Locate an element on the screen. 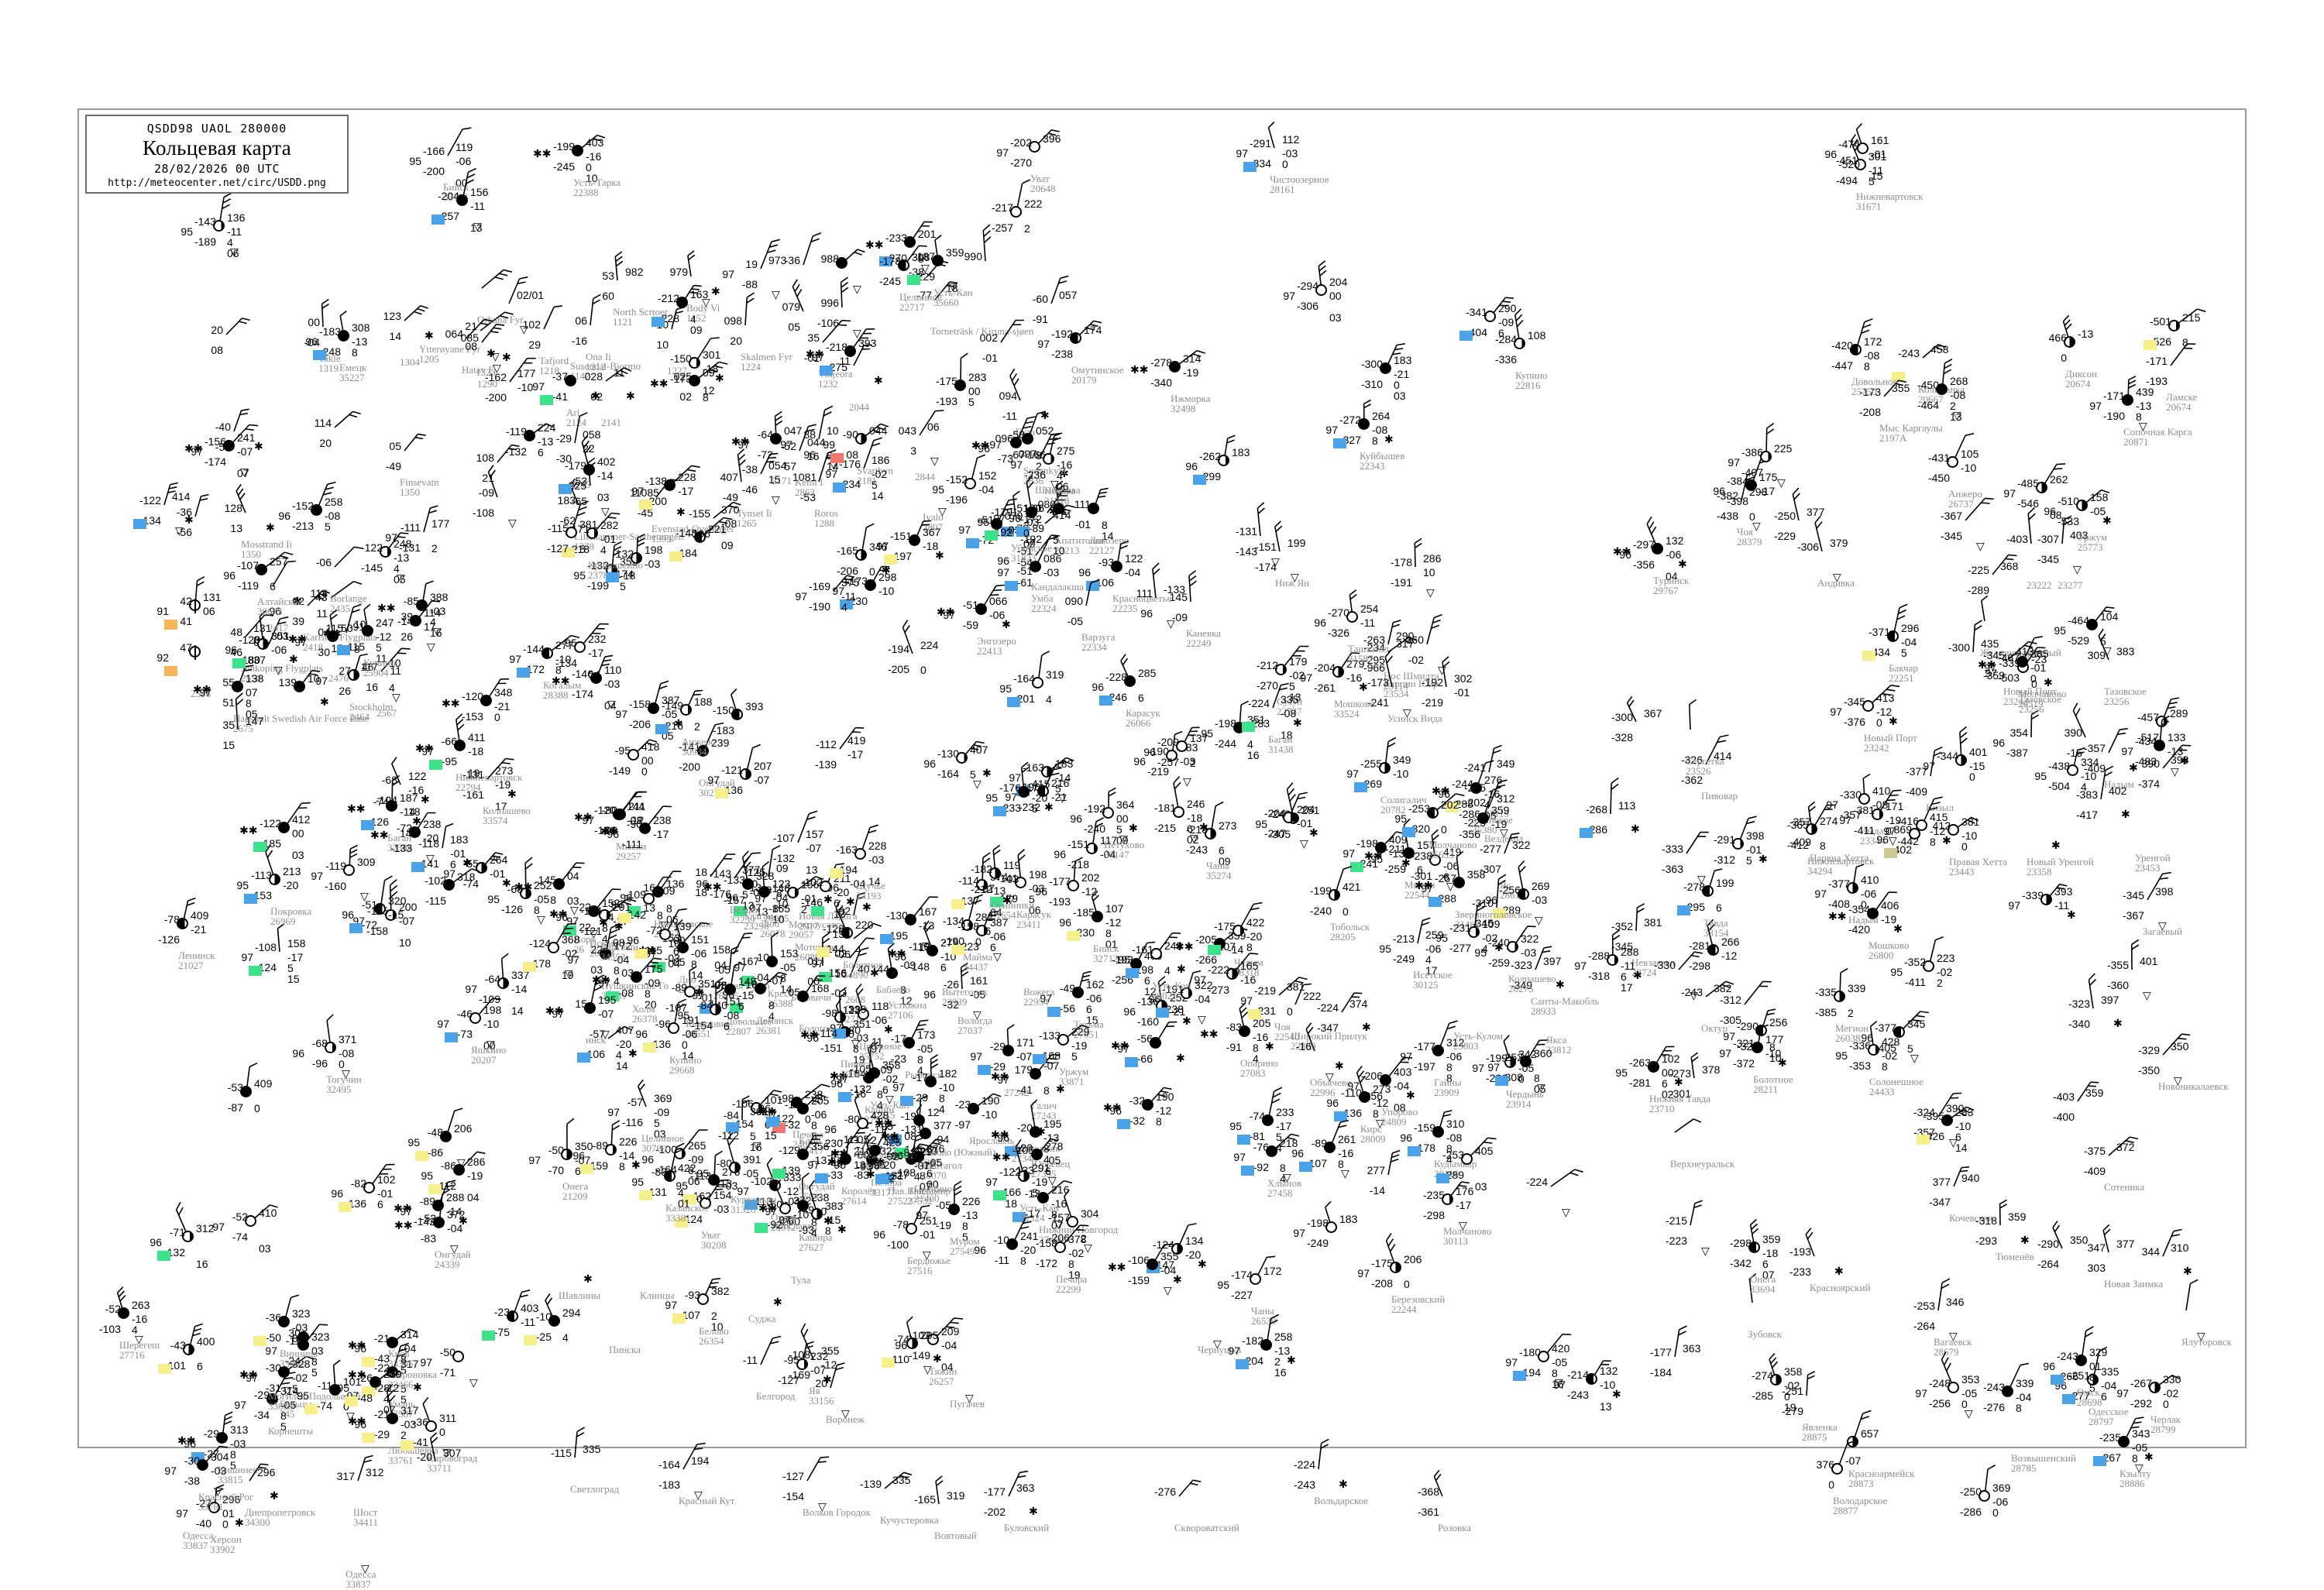 The width and height of the screenshot is (2324, 1590). dewpoint-value: -245 is located at coordinates (889, 281).